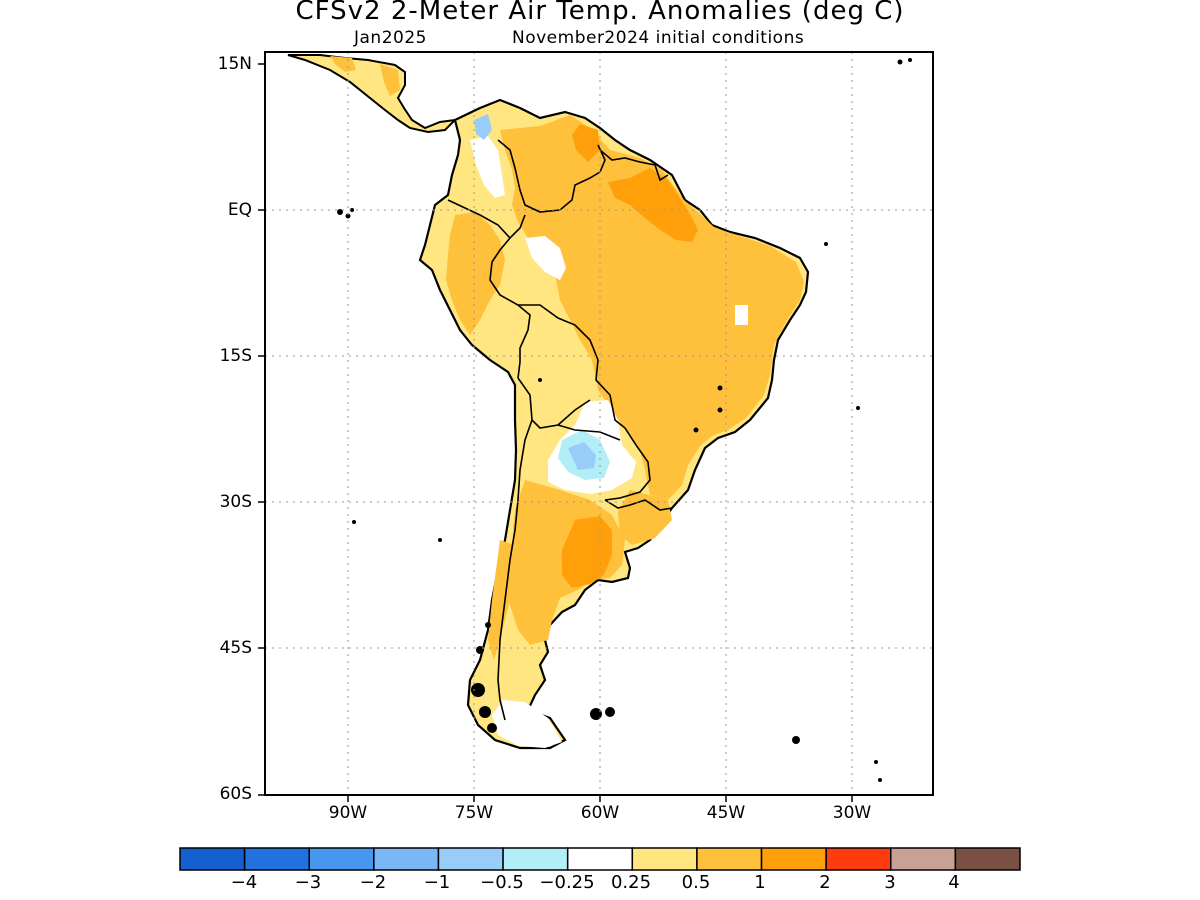  I want to click on colorbar-label: 1, so click(760, 882).